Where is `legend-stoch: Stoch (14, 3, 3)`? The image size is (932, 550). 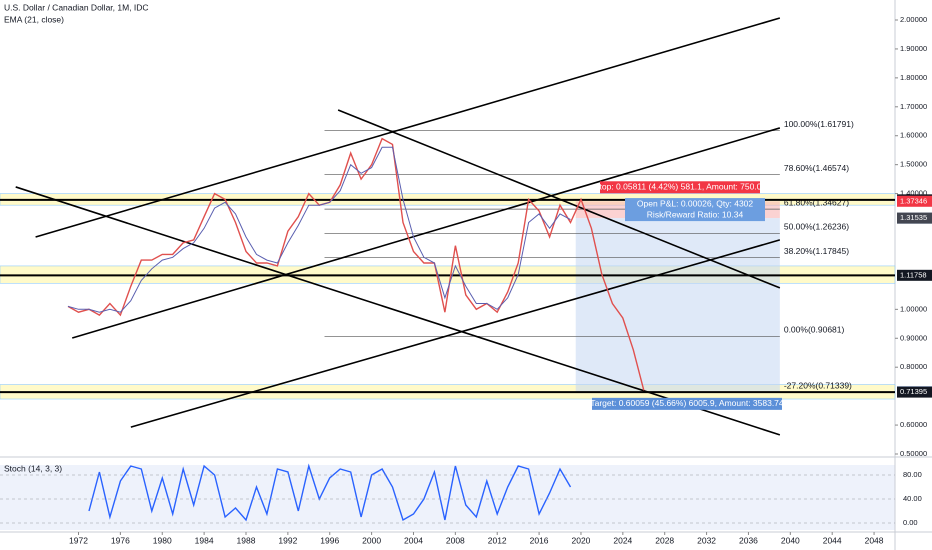
legend-stoch: Stoch (14, 3, 3) is located at coordinates (33, 468).